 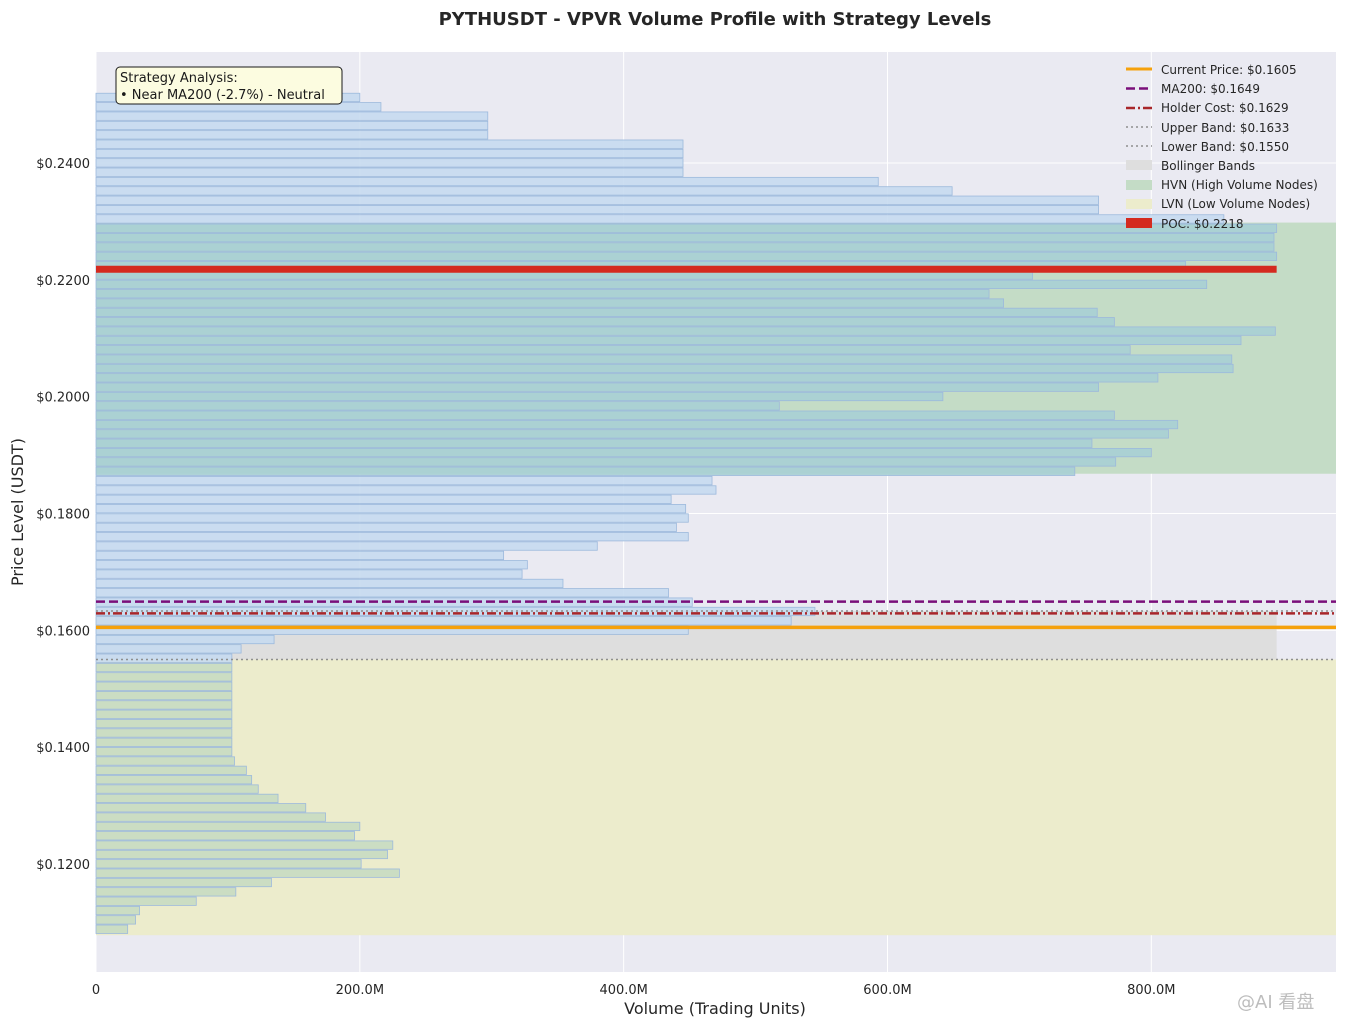 I want to click on y-tick-label-0: $0.1200, so click(x=63, y=865).